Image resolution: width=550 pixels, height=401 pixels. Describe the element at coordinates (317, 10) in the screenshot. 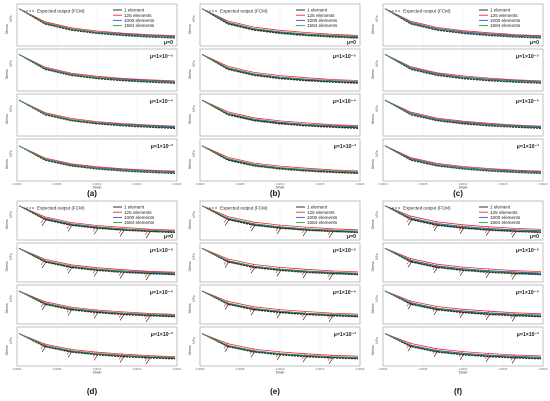

I see `legend-entry: 1 element` at that location.